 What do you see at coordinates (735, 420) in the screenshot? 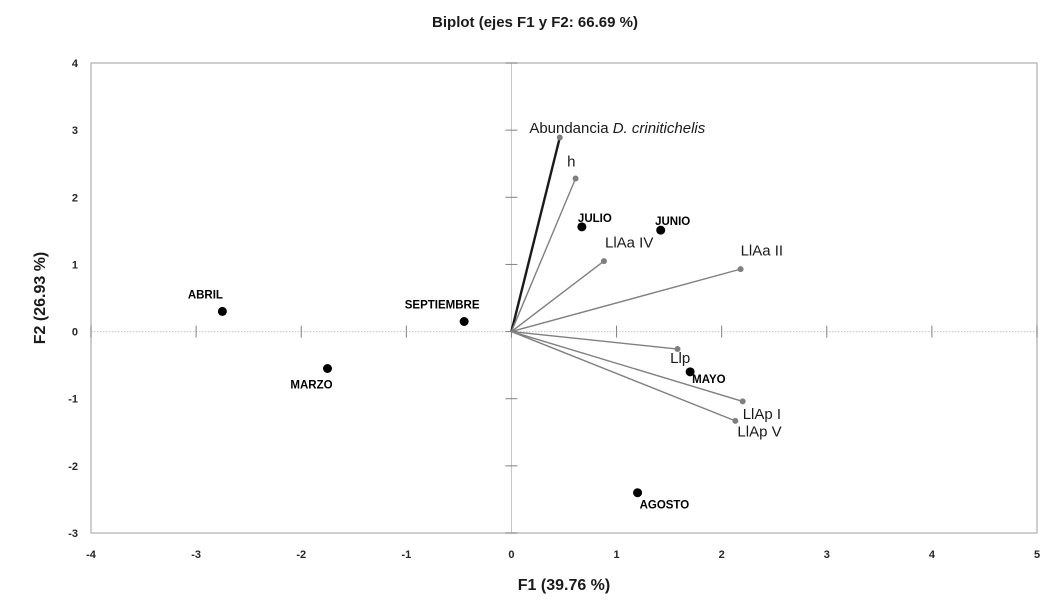
I see `vector-tip-llap-v` at bounding box center [735, 420].